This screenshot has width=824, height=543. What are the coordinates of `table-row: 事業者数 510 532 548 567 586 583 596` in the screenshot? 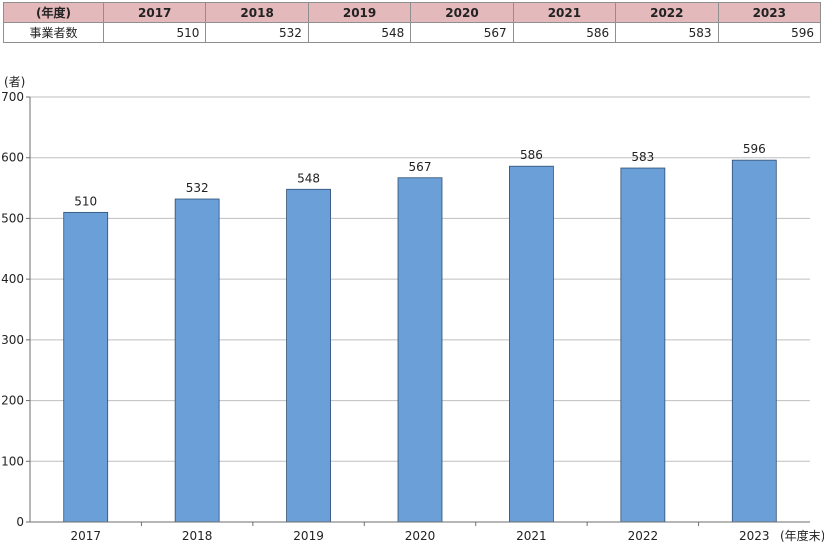 It's located at (412, 32).